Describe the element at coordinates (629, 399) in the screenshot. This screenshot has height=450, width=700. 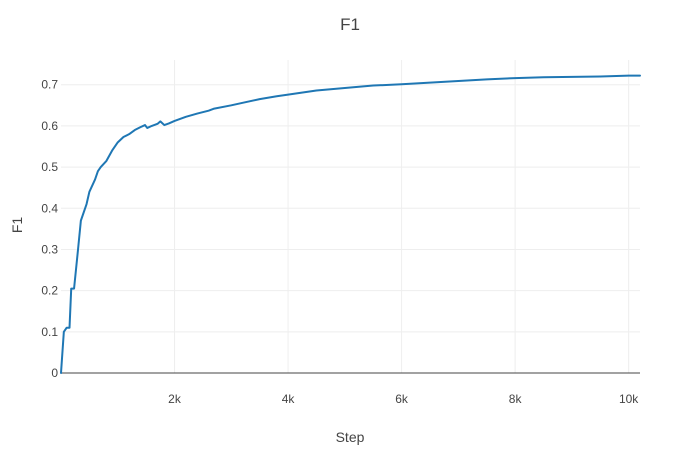
I see `x-tick-label: 10k` at that location.